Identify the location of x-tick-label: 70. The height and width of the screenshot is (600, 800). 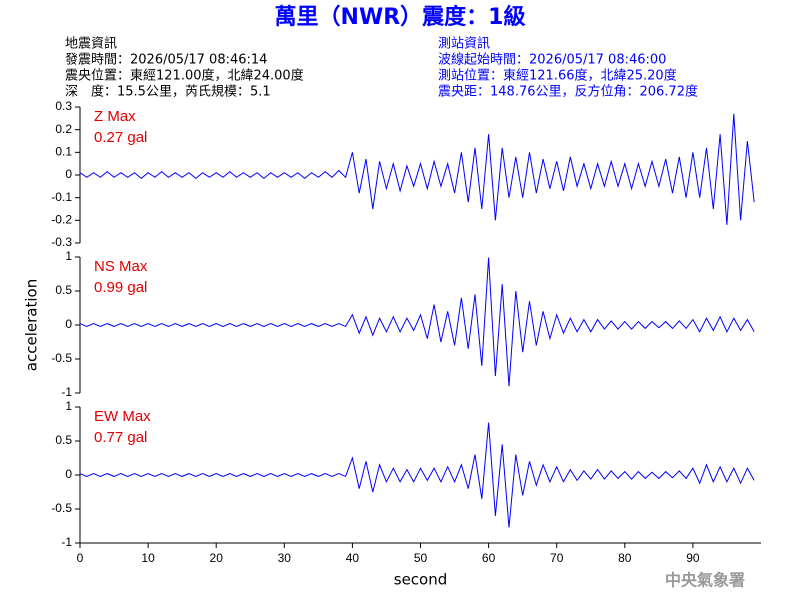
(557, 558).